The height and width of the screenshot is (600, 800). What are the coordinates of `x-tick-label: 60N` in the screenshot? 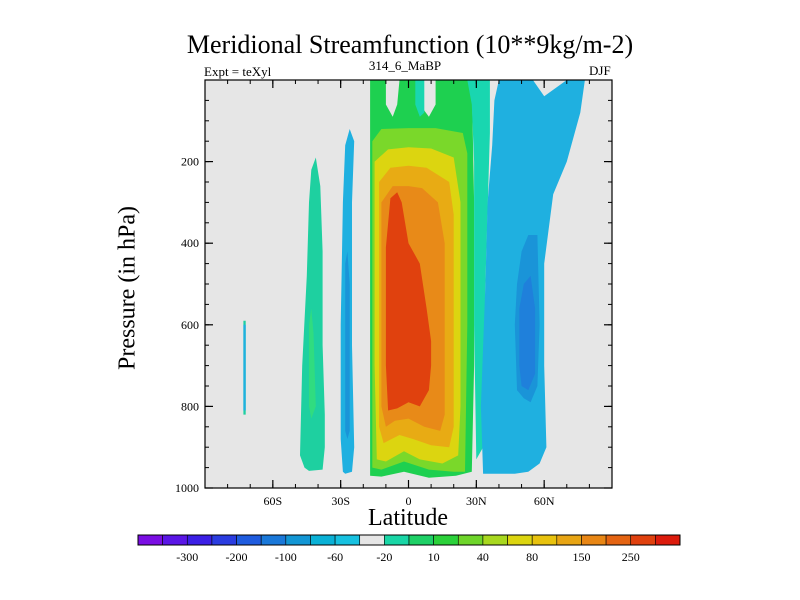 It's located at (544, 501).